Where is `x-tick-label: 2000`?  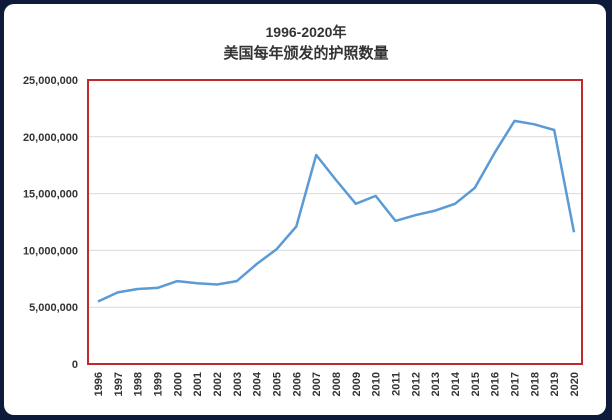
x-tick-label: 2000 is located at coordinates (178, 384).